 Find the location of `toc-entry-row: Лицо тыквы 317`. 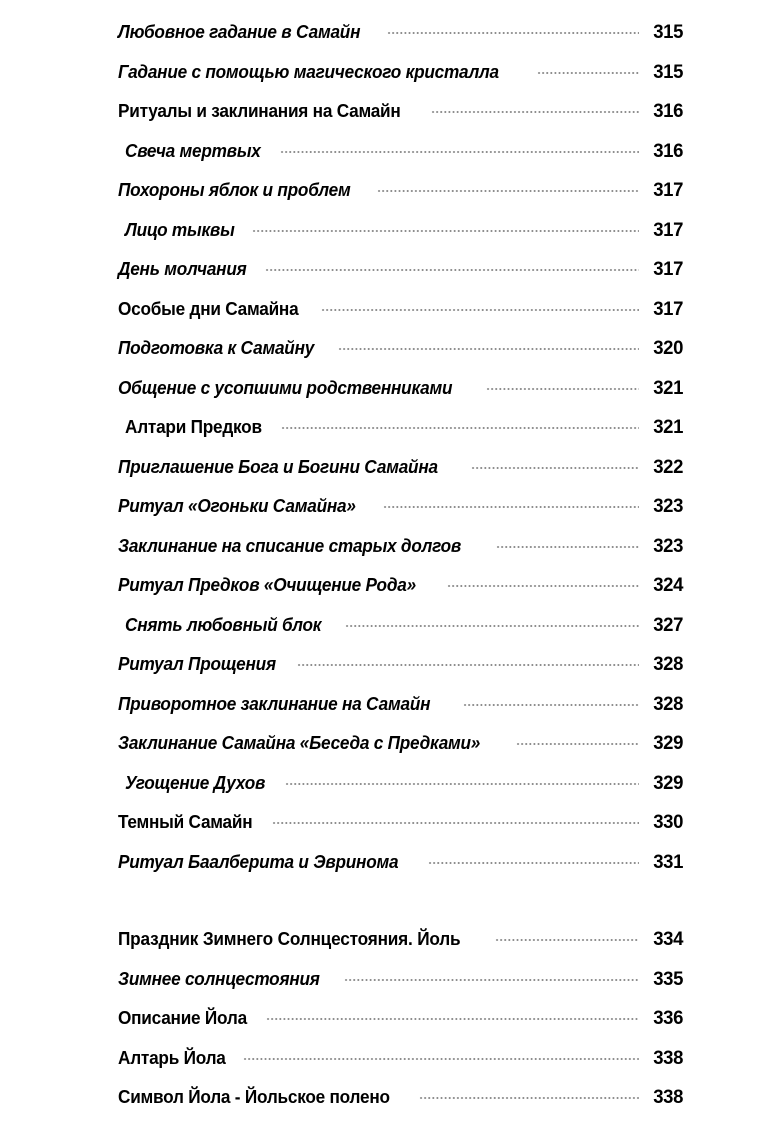

toc-entry-row: Лицо тыквы 317 is located at coordinates (400, 240).